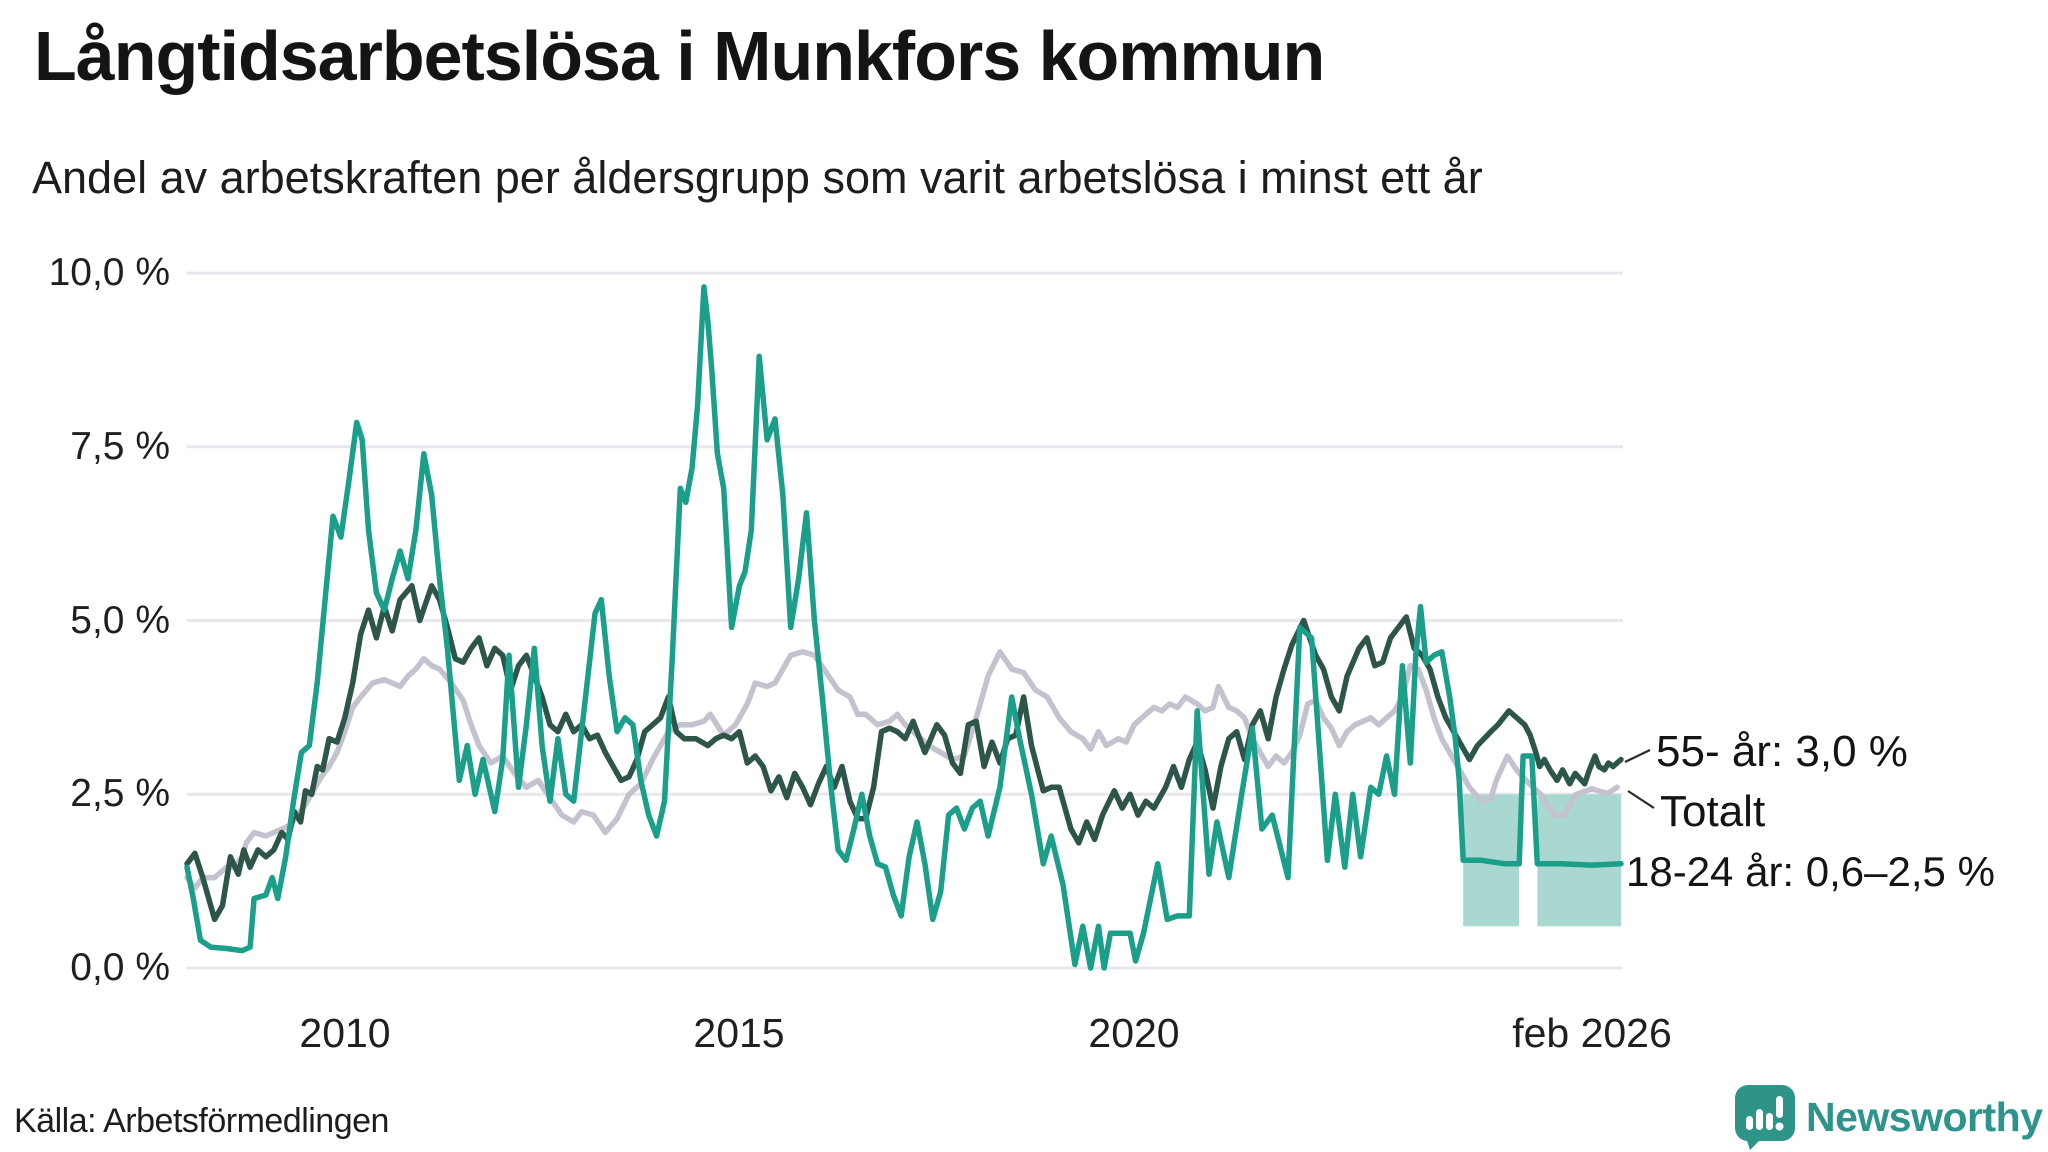 This screenshot has width=2048, height=1152. What do you see at coordinates (1782, 751) in the screenshot?
I see `series-label-55: 55- år: 3,0 %` at bounding box center [1782, 751].